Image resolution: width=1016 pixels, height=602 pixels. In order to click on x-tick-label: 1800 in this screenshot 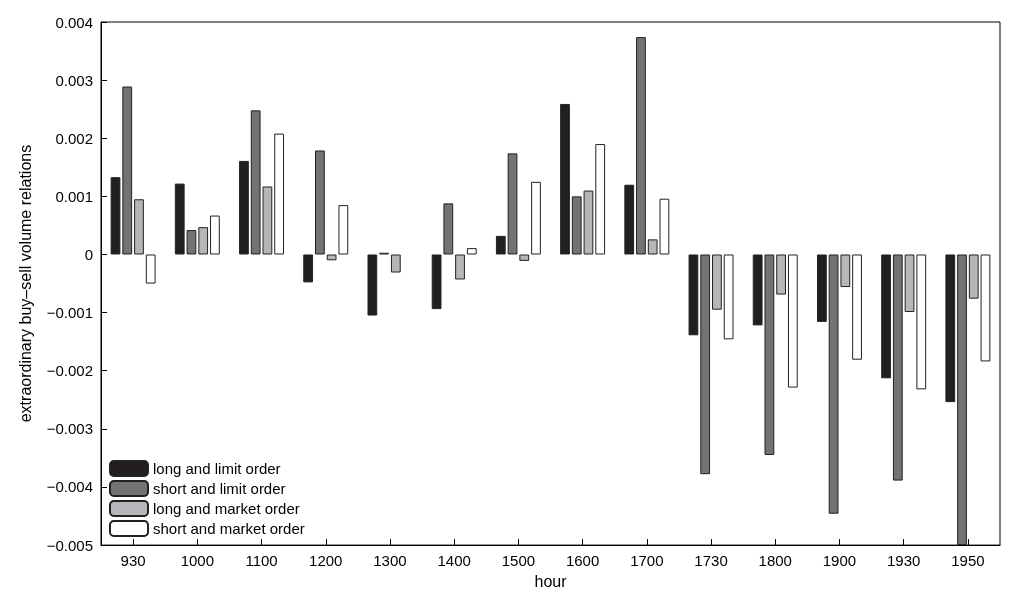, I will do `click(775, 561)`.